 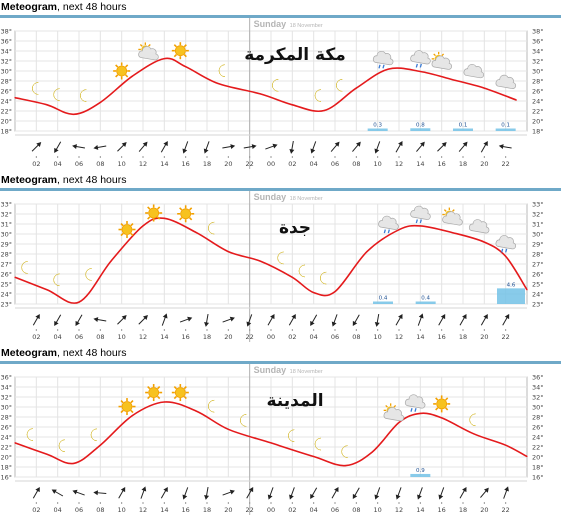 What do you see at coordinates (6, 285) in the screenshot?
I see `y-tick-label-left: 25°` at bounding box center [6, 285].